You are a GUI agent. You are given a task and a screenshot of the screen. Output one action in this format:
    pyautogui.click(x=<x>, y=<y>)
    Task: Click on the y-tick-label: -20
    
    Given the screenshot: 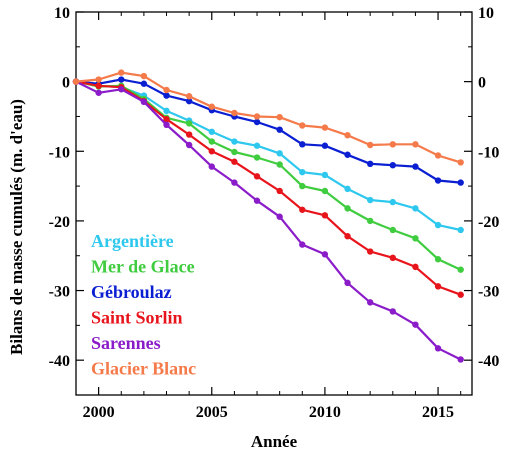 What is the action you would take?
    pyautogui.click(x=59, y=222)
    